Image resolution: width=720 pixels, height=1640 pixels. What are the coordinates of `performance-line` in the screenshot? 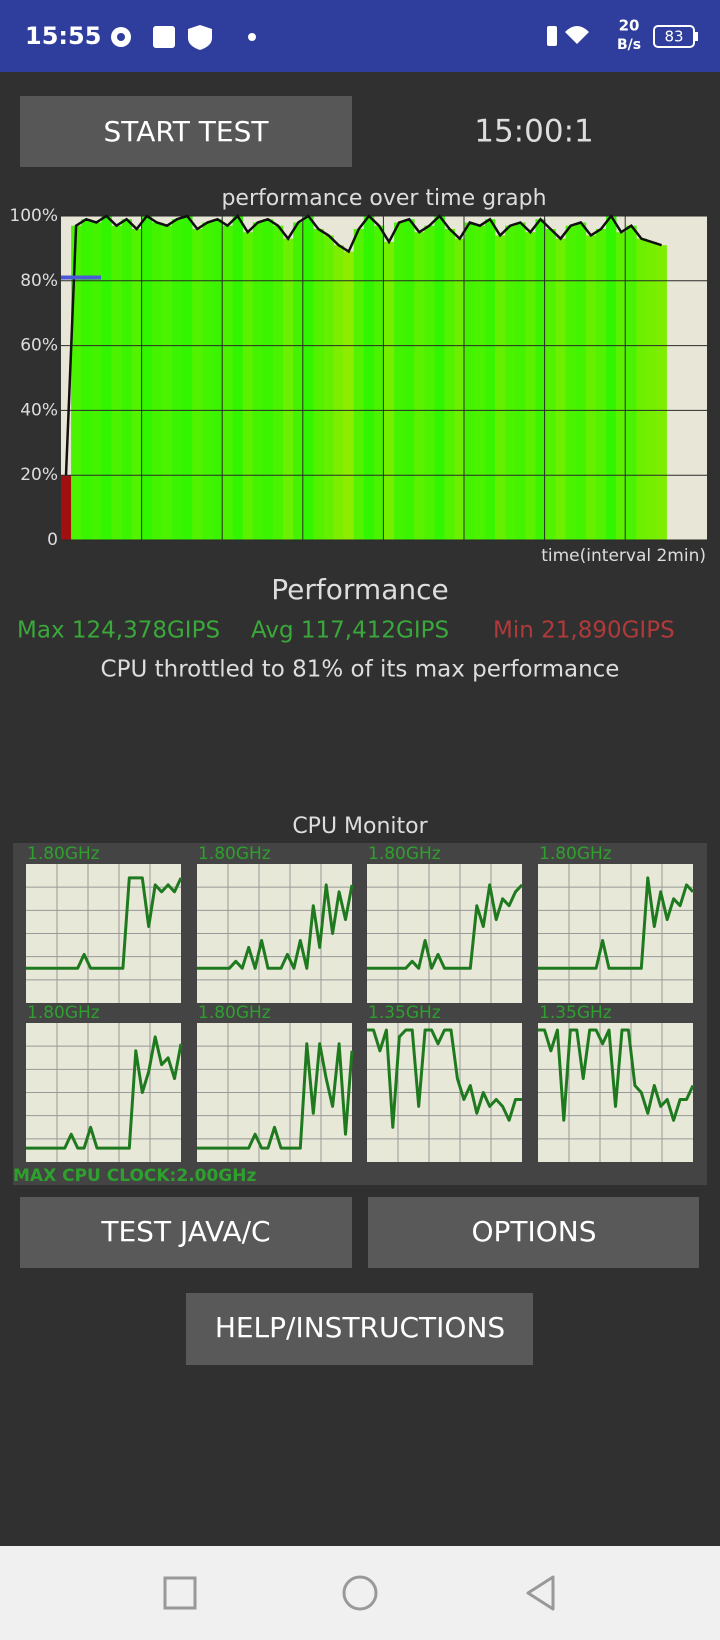 It's located at (363, 344).